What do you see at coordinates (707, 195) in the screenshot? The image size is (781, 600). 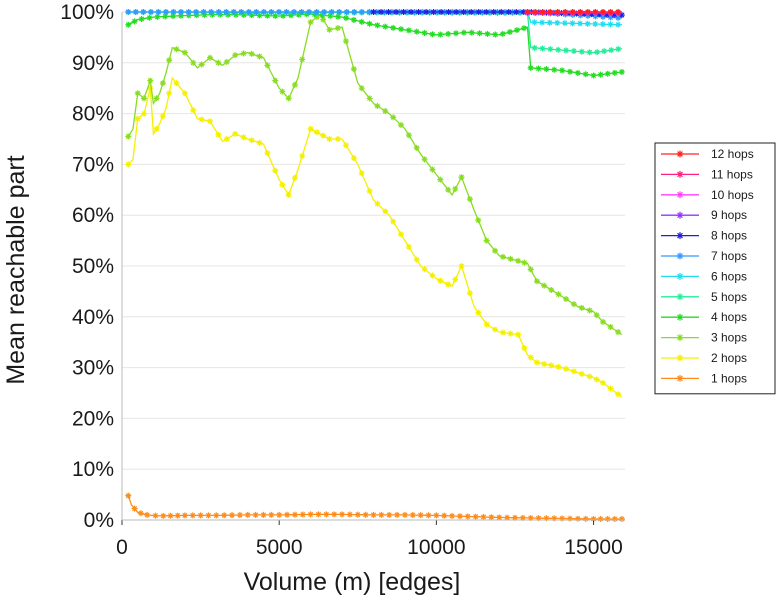 I see `legend-item: 10 hops` at bounding box center [707, 195].